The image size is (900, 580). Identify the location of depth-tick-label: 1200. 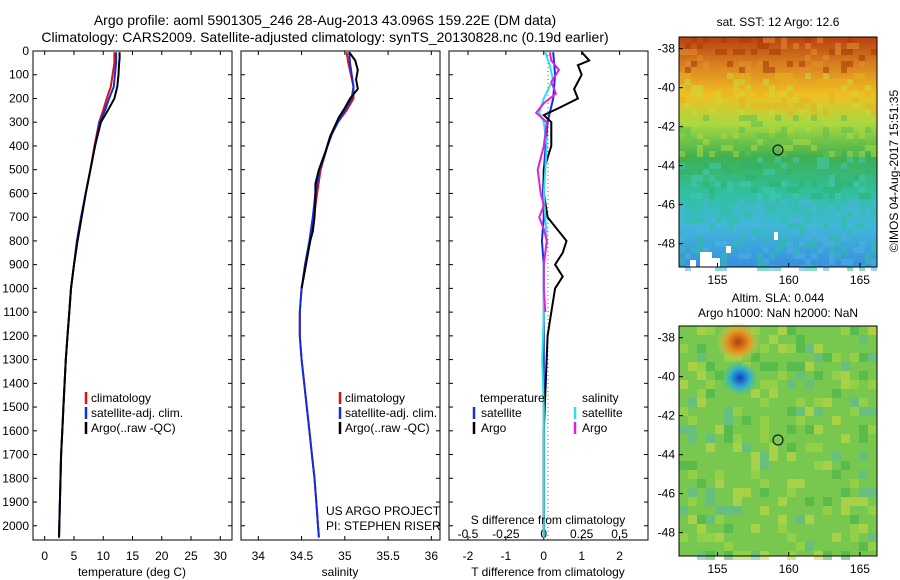
(15, 336).